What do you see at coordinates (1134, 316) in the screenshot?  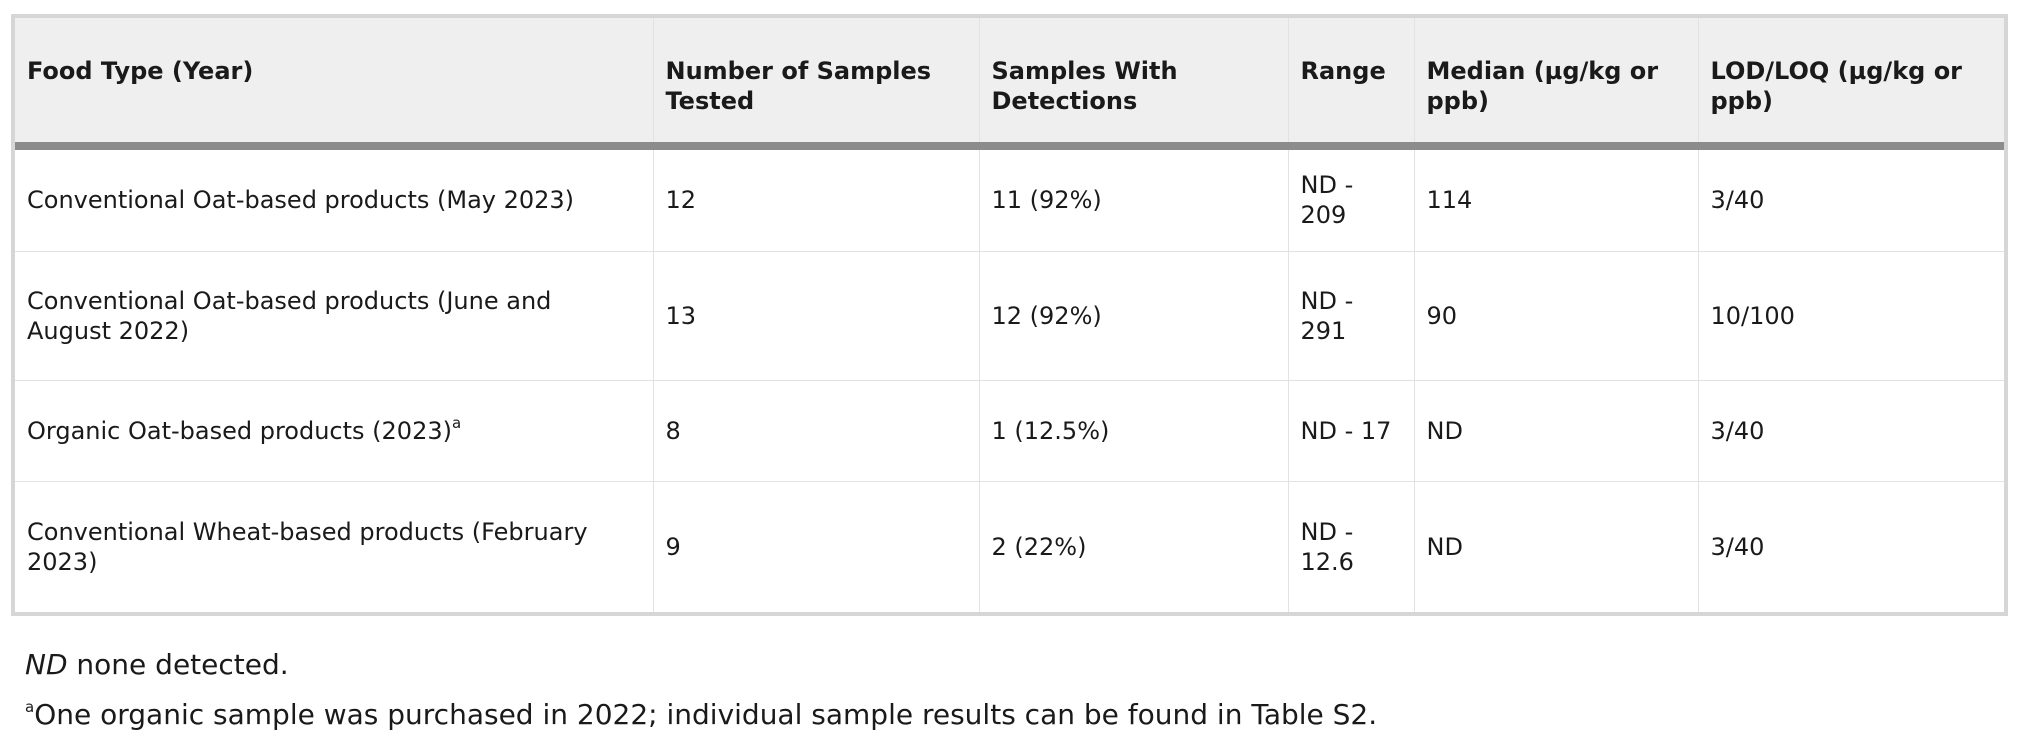 I see `cell-samples-detections: 12 (92%)` at bounding box center [1134, 316].